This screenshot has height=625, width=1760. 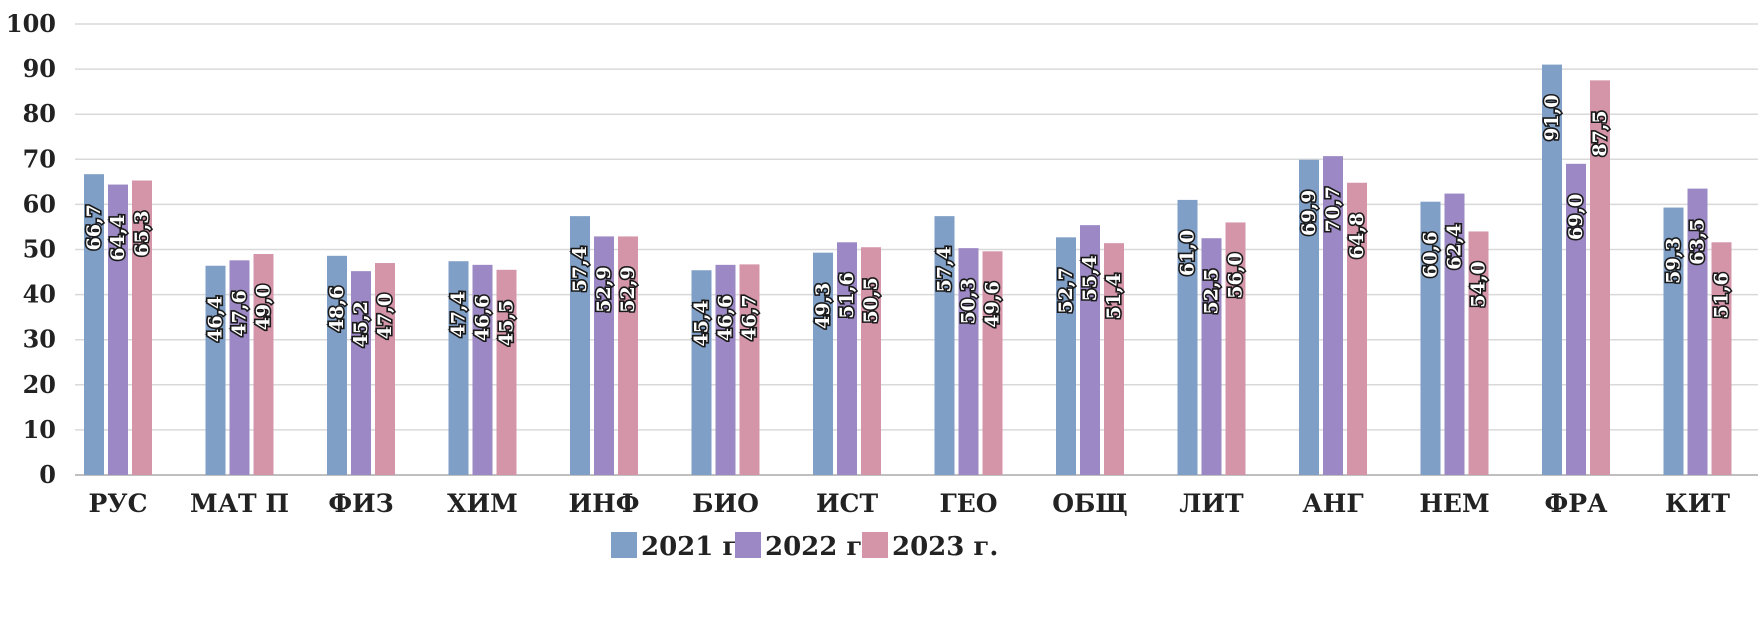 What do you see at coordinates (118, 503) in the screenshot?
I see `x-tick-label: РУС` at bounding box center [118, 503].